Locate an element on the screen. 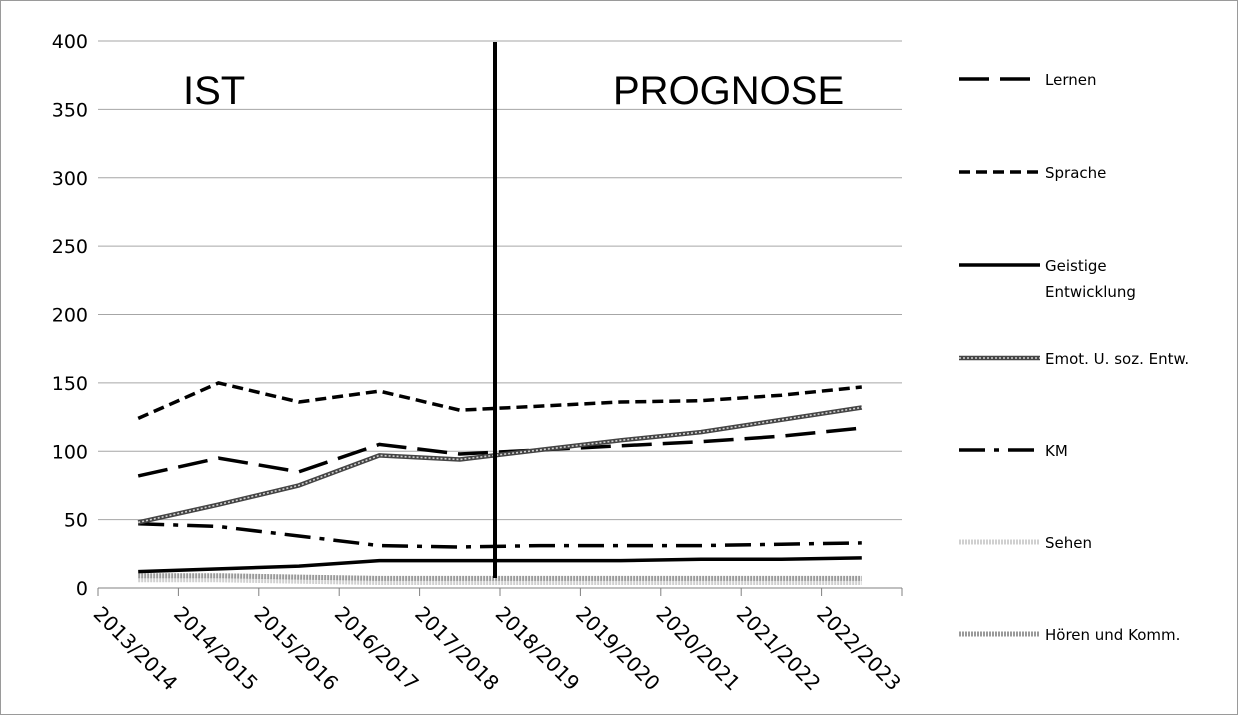  legend-label: Emot. U. soz. Entw. is located at coordinates (1117, 359).